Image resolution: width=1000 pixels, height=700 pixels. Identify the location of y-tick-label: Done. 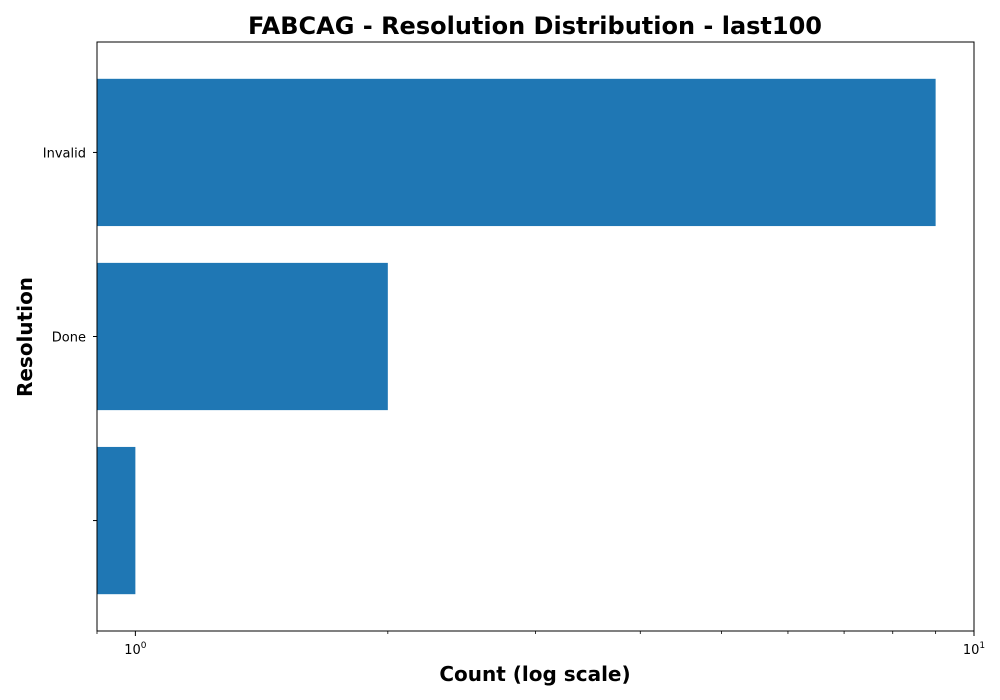
(69, 338).